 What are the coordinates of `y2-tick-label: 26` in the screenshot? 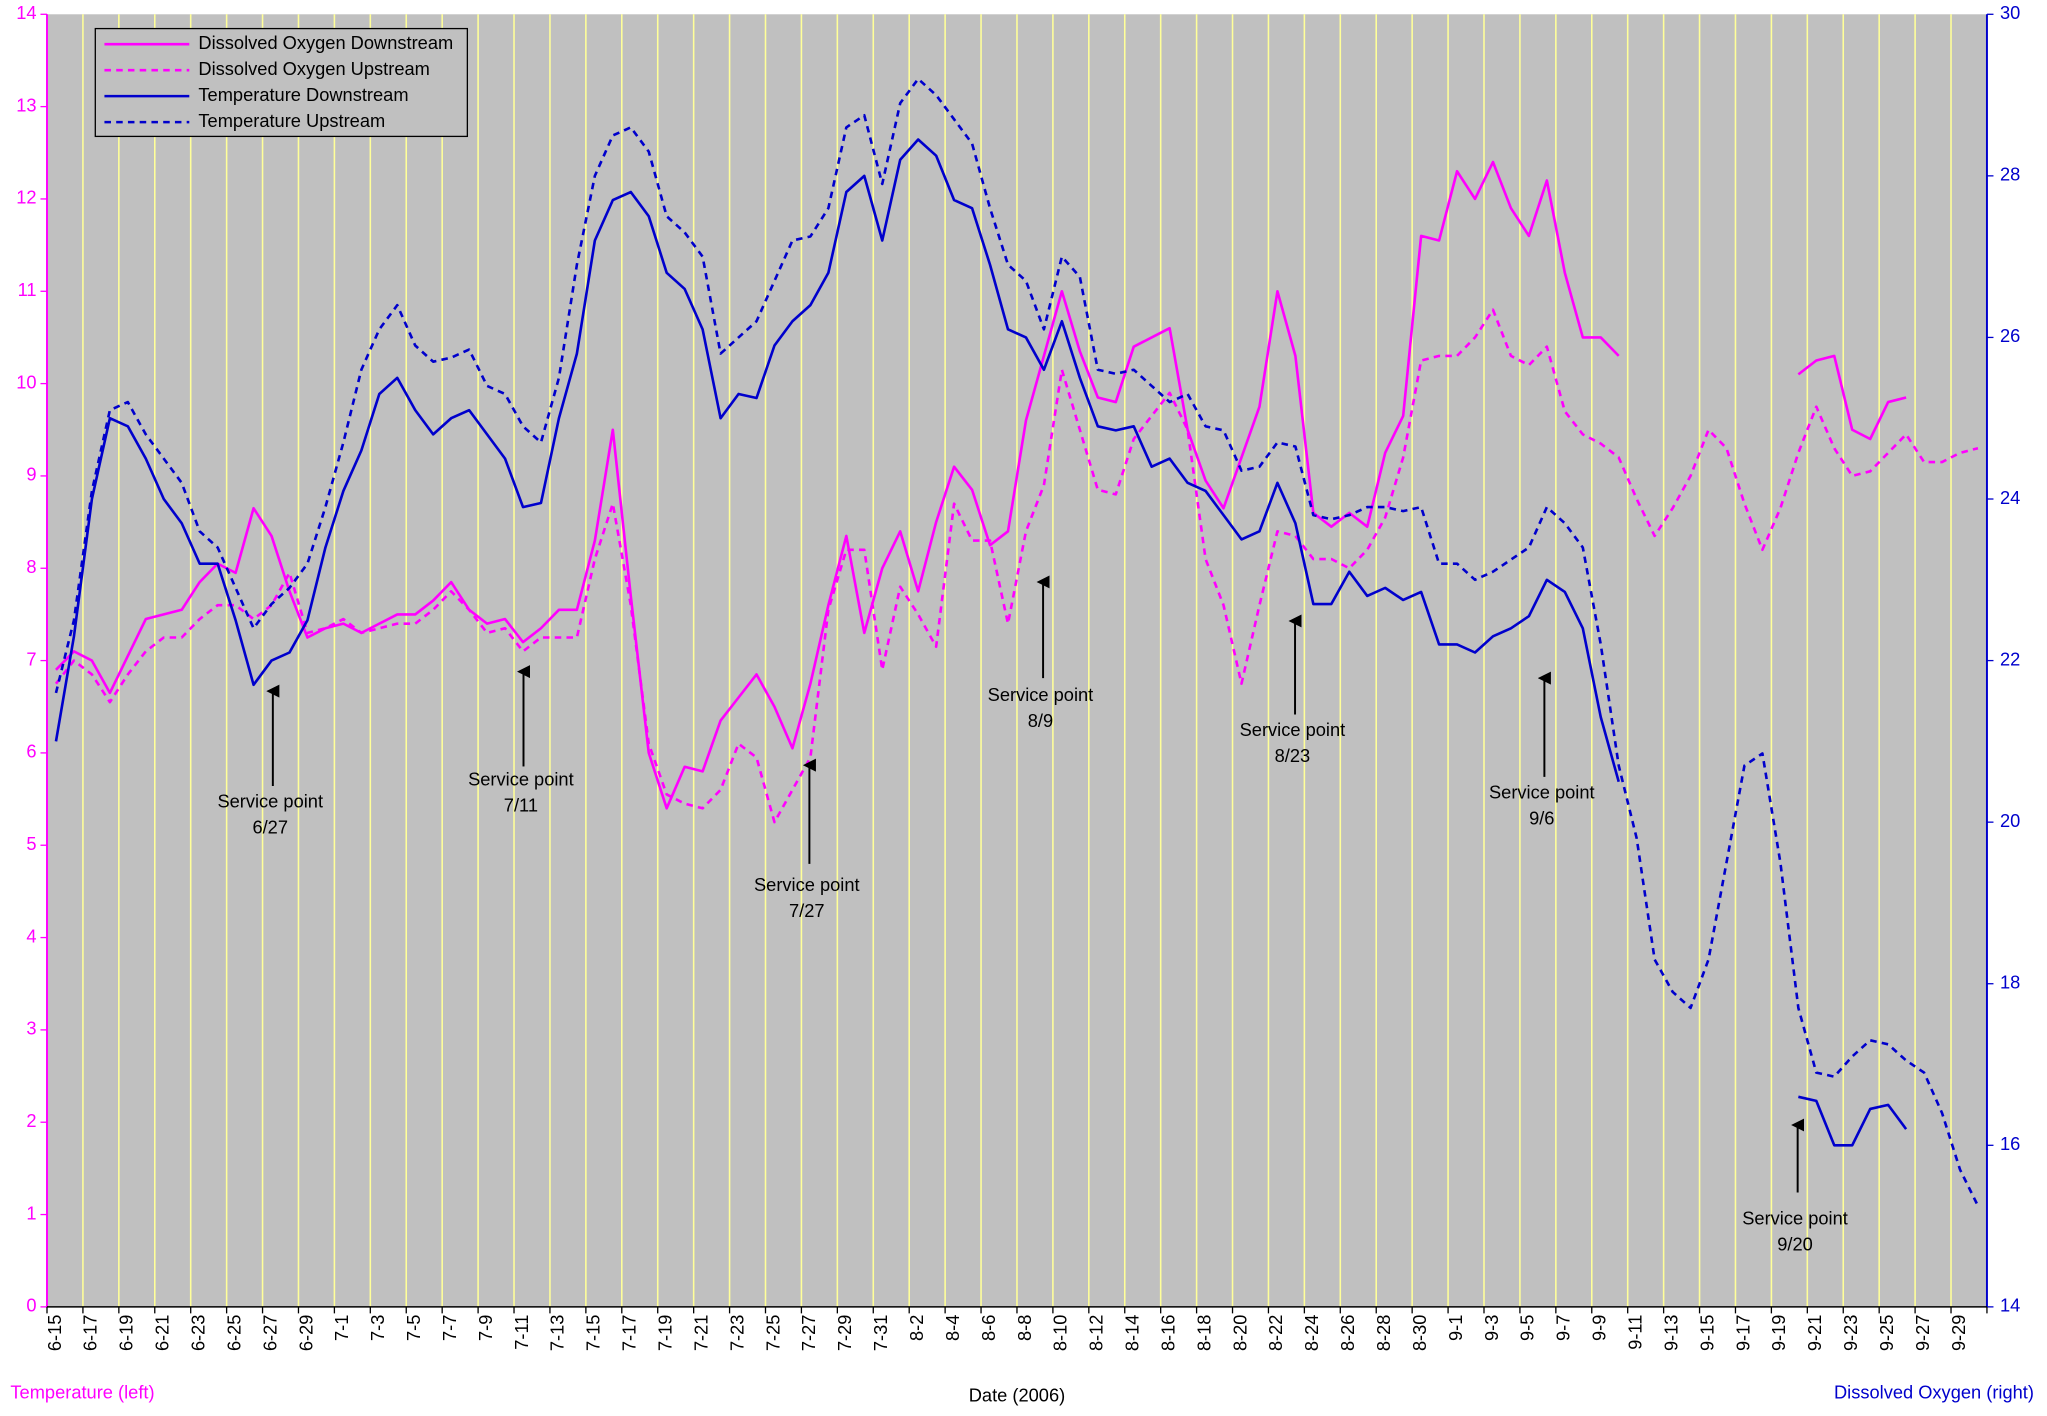 It's located at (2010, 335).